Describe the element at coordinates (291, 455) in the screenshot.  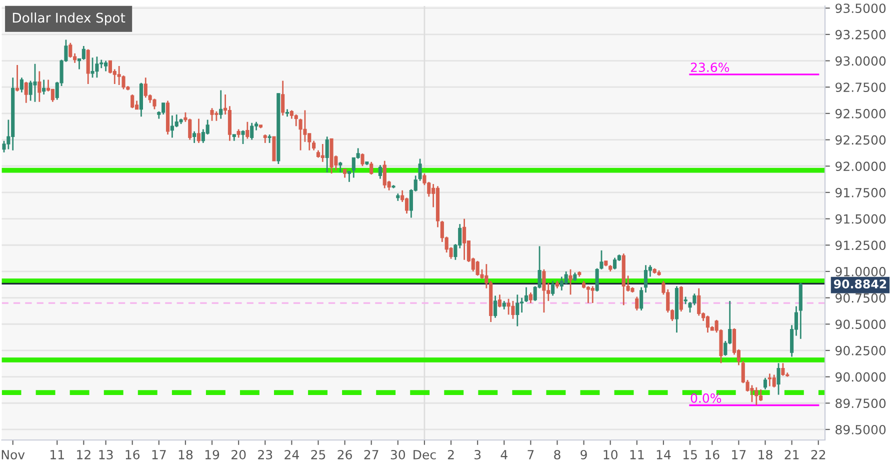
I see `x-tick-label: 24` at that location.